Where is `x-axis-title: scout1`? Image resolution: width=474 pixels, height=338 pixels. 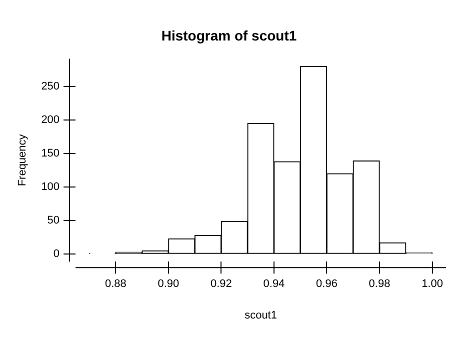
x-axis-title: scout1 is located at coordinates (260, 315).